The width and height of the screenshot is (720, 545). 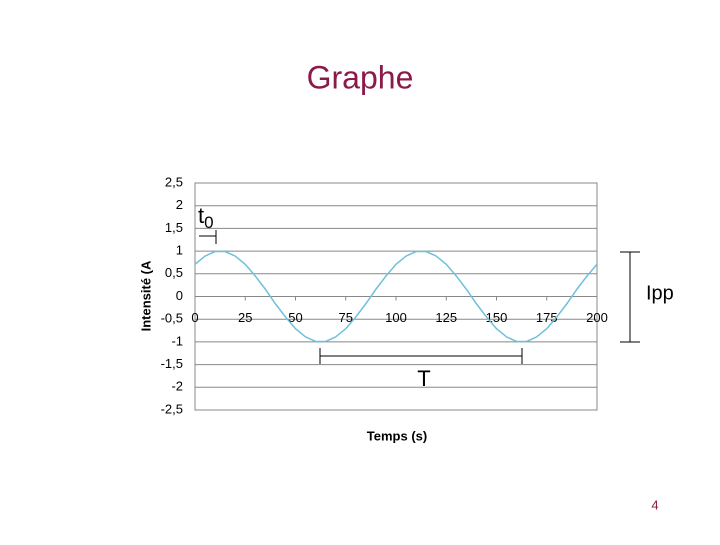 I want to click on x-axis-title: Temps (s), so click(x=397, y=435).